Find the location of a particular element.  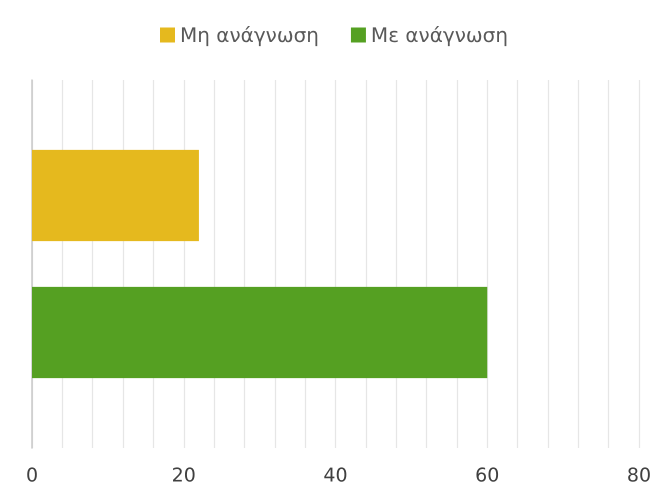

x-tick-label: 80 is located at coordinates (639, 475).